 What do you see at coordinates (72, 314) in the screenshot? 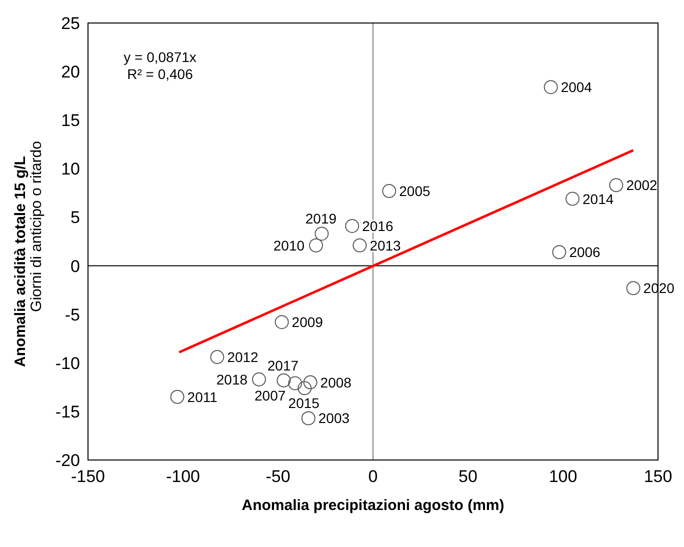
I see `y-tick-label: -5` at bounding box center [72, 314].